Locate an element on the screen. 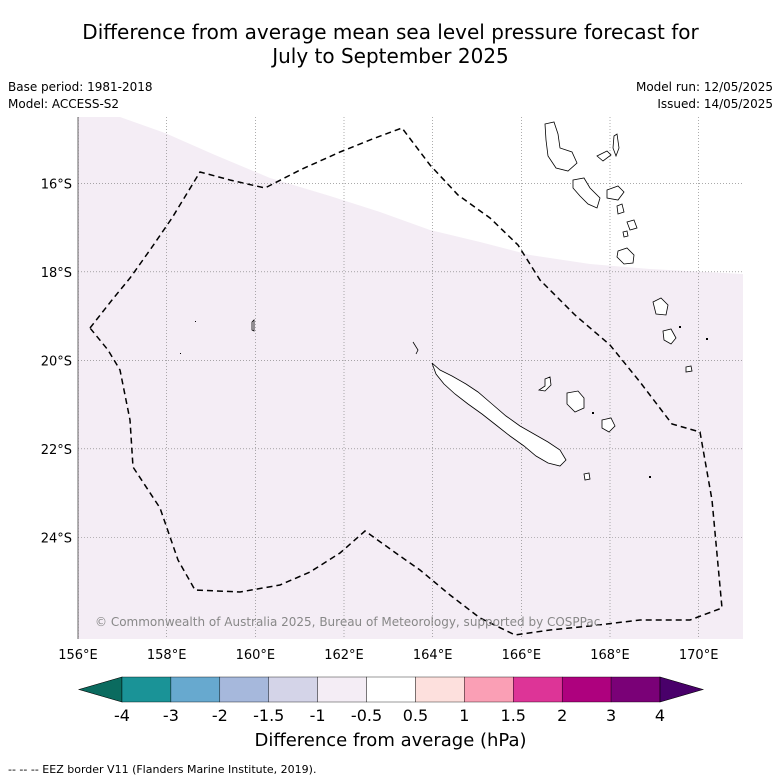 The height and width of the screenshot is (781, 781). issued-text: Issued: 14/05/2025 is located at coordinates (715, 104).